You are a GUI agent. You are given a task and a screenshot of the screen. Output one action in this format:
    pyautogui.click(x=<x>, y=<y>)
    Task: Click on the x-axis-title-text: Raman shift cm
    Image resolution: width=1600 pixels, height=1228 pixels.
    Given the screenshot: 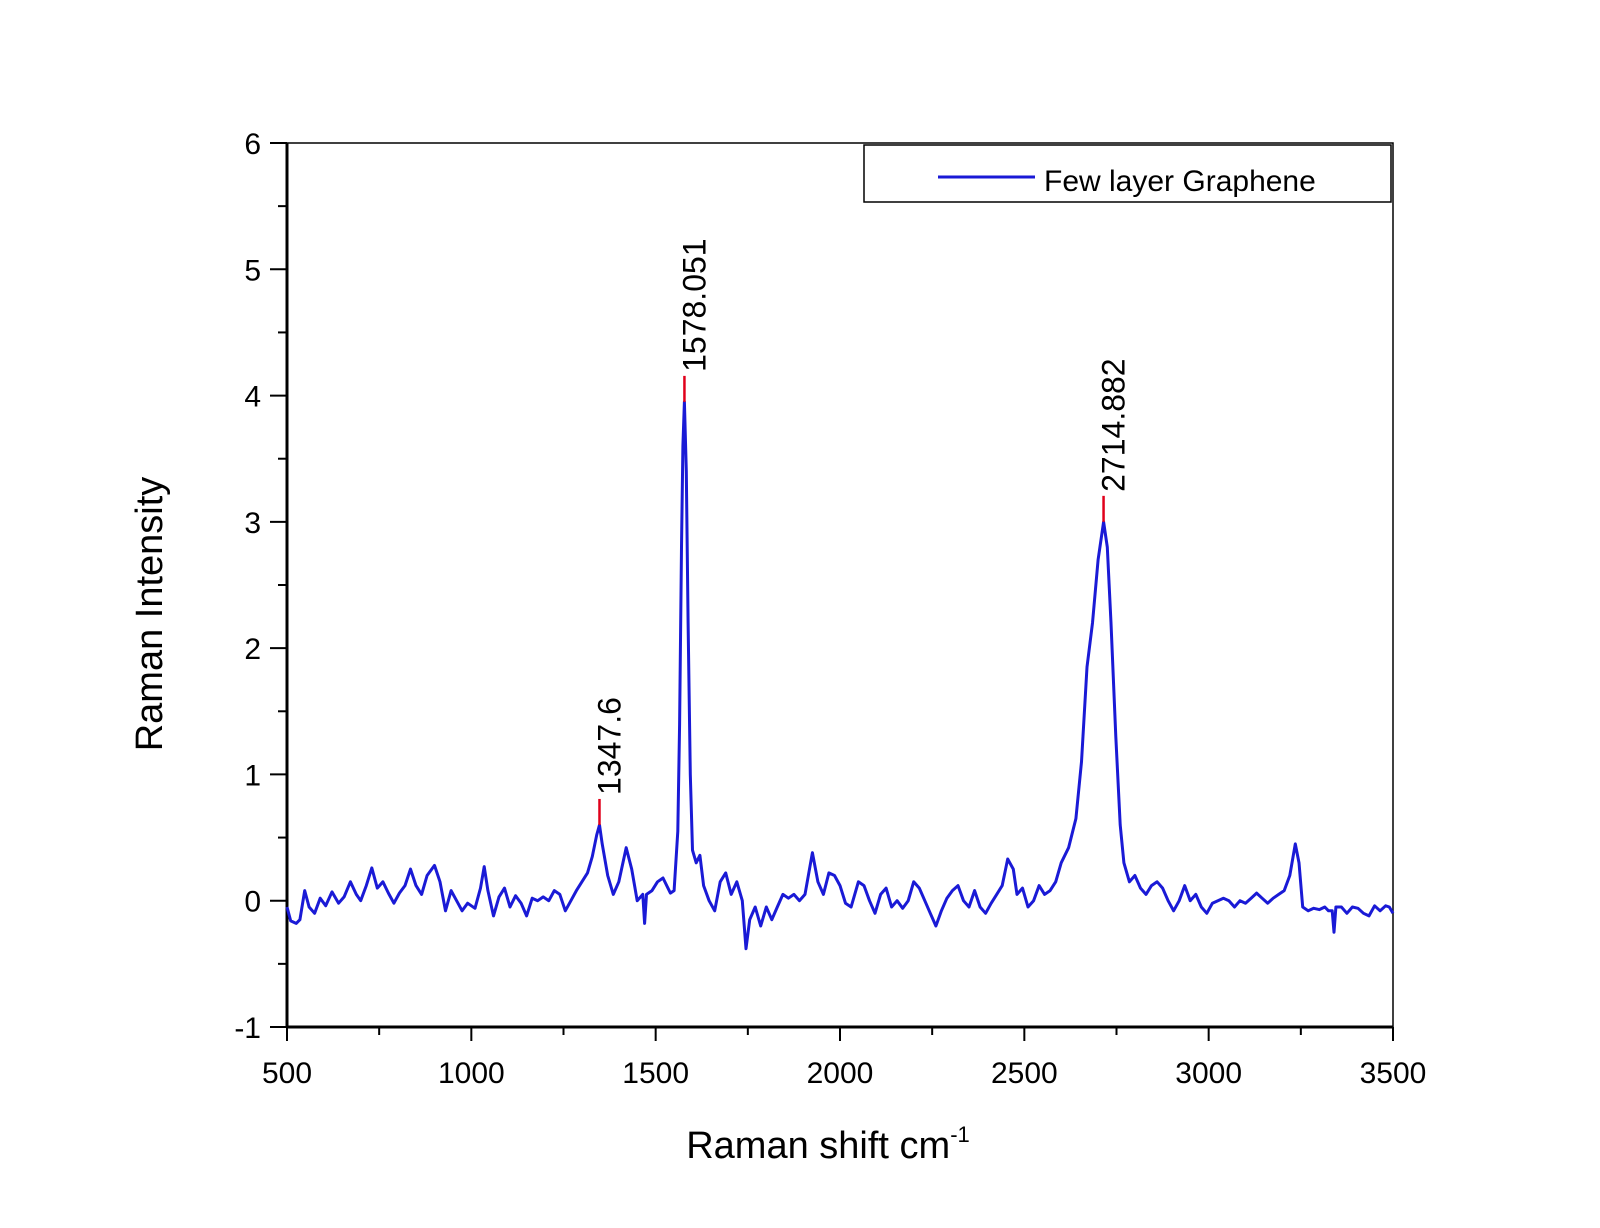 What is the action you would take?
    pyautogui.click(x=818, y=1146)
    